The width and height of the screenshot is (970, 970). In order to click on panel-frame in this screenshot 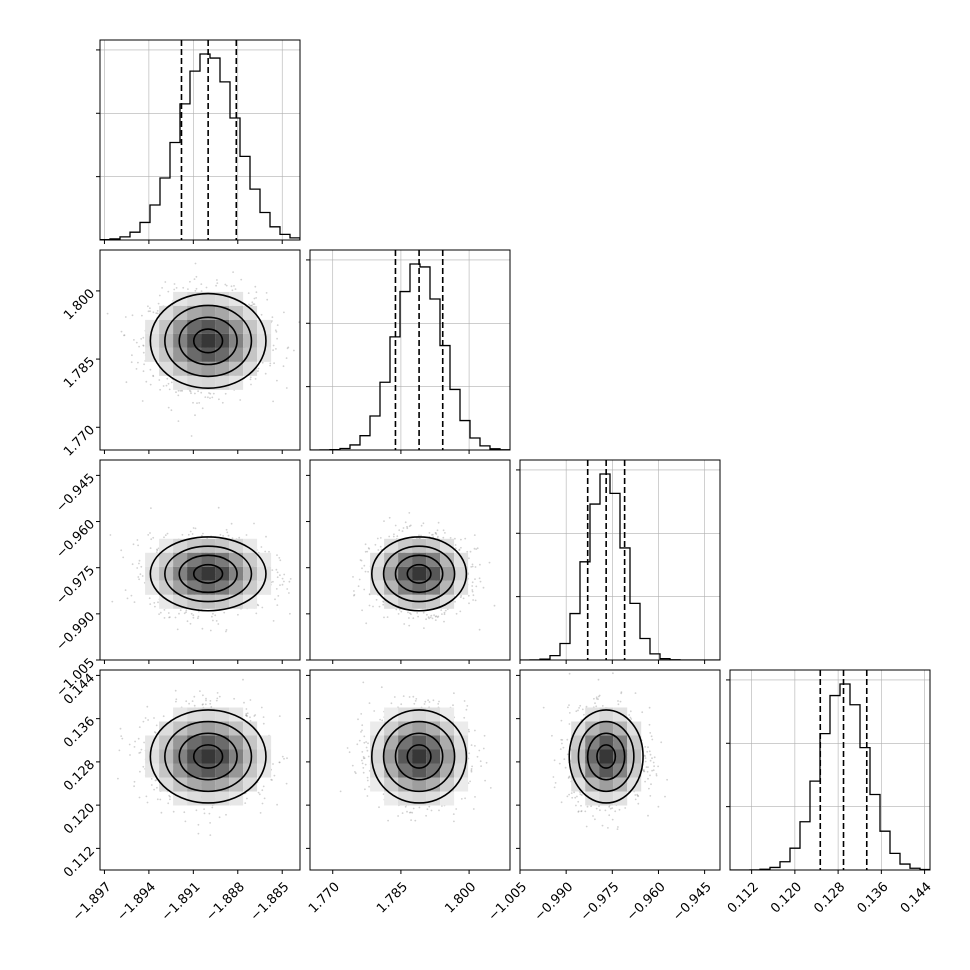, I will do `click(410, 560)`.